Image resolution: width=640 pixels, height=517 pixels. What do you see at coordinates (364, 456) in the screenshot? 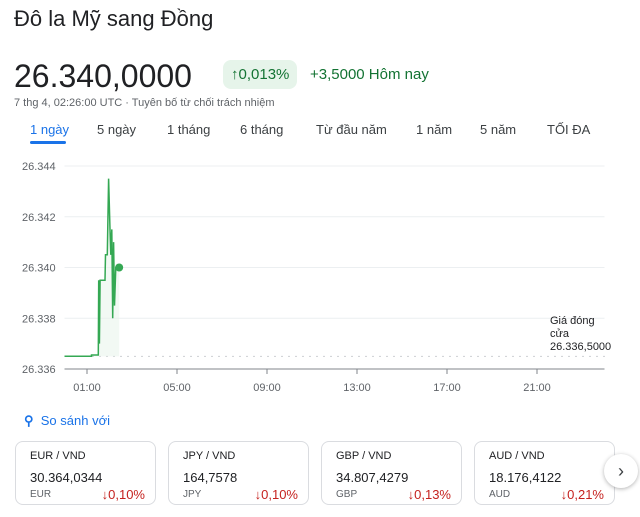
I see `card-pair: GBP / VND` at bounding box center [364, 456].